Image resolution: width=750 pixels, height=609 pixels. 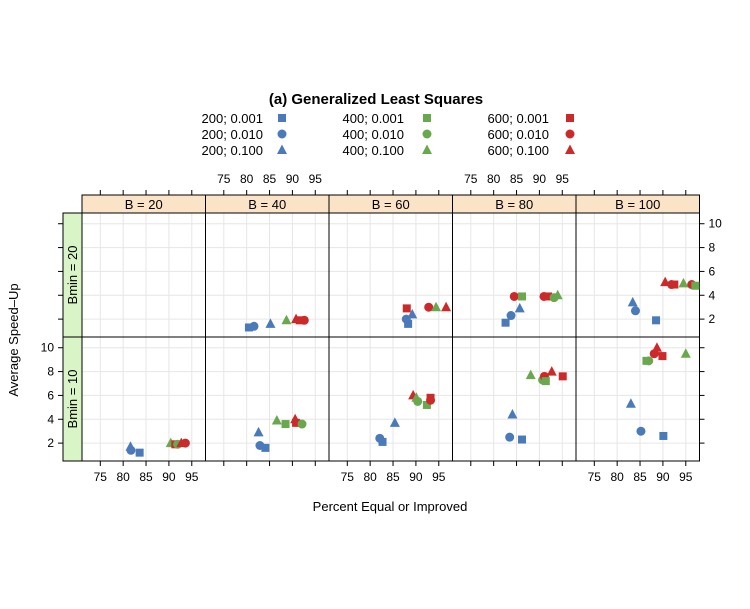 What do you see at coordinates (391, 204) in the screenshot?
I see `column-strip-label: B = 60` at bounding box center [391, 204].